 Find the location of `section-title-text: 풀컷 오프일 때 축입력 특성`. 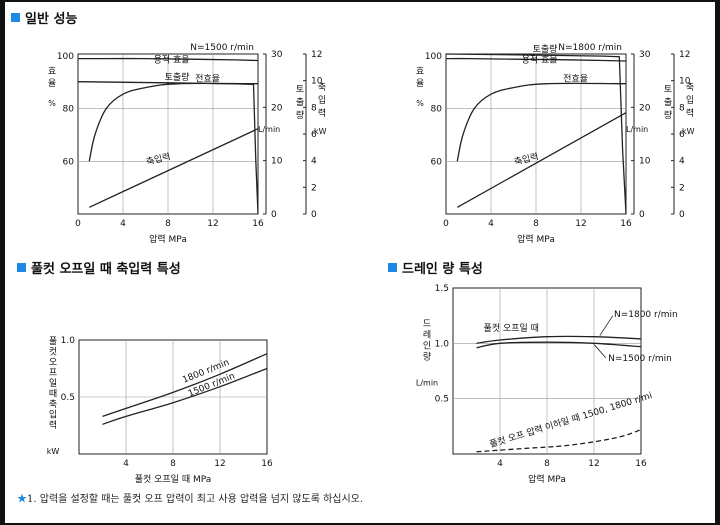

section-title-text: 풀컷 오프일 때 축입력 특성 is located at coordinates (106, 269).